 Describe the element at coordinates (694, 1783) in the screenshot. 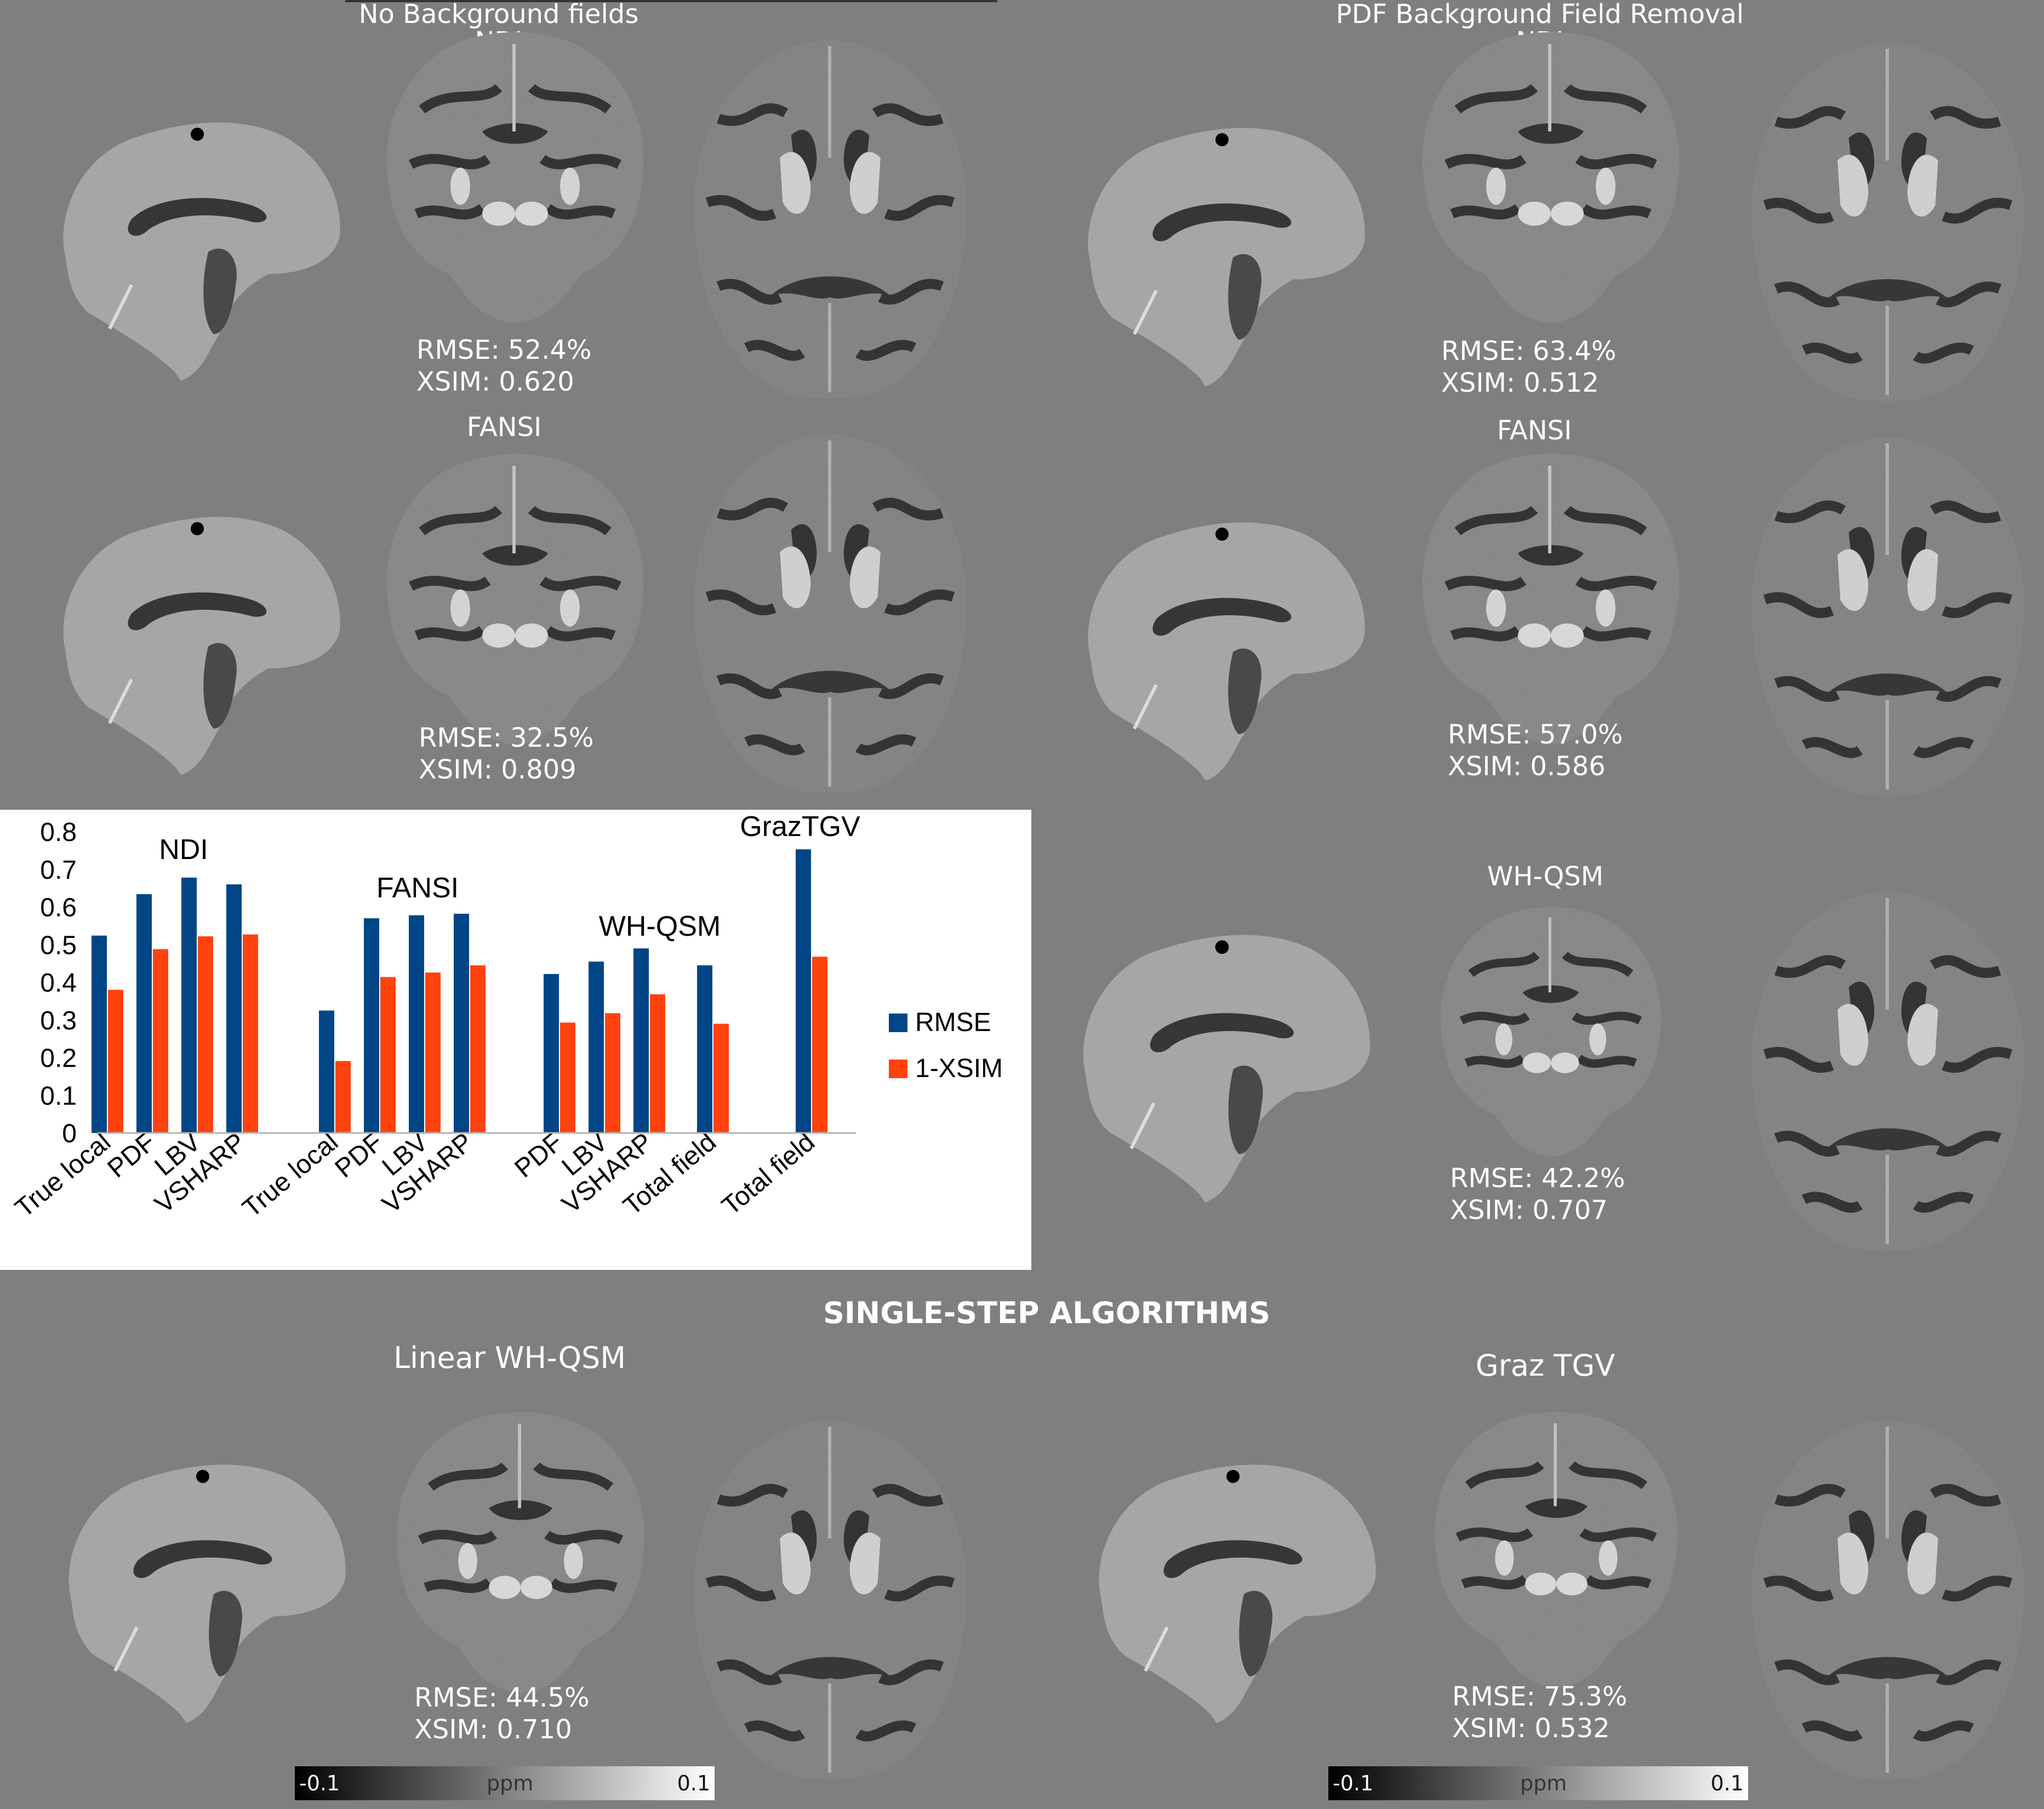

I see `colorbar-left-max: 0.1` at that location.